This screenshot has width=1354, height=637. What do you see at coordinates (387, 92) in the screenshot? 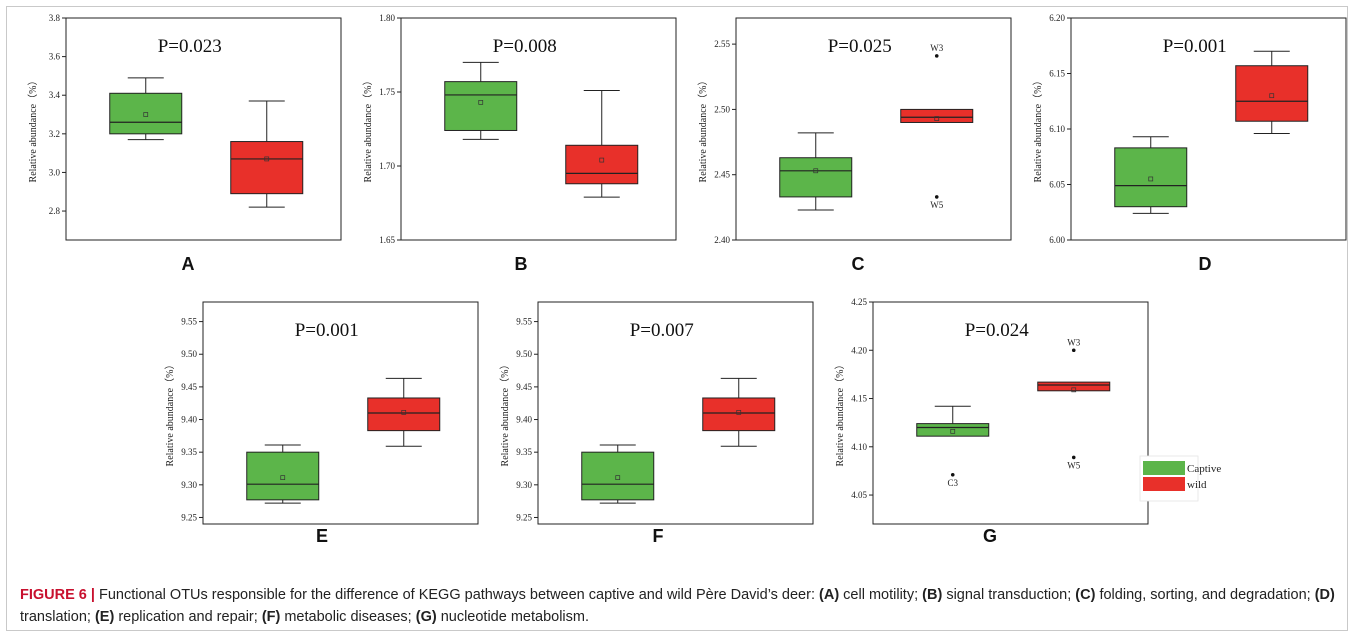
I see `y-tick-label: 1.75` at bounding box center [387, 92].